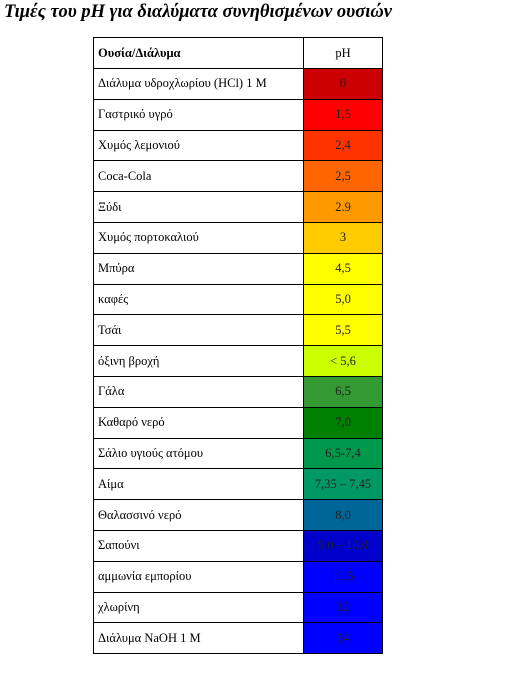 The image size is (507, 679). Describe the element at coordinates (198, 207) in the screenshot. I see `substance-cell: Ξύδι` at that location.